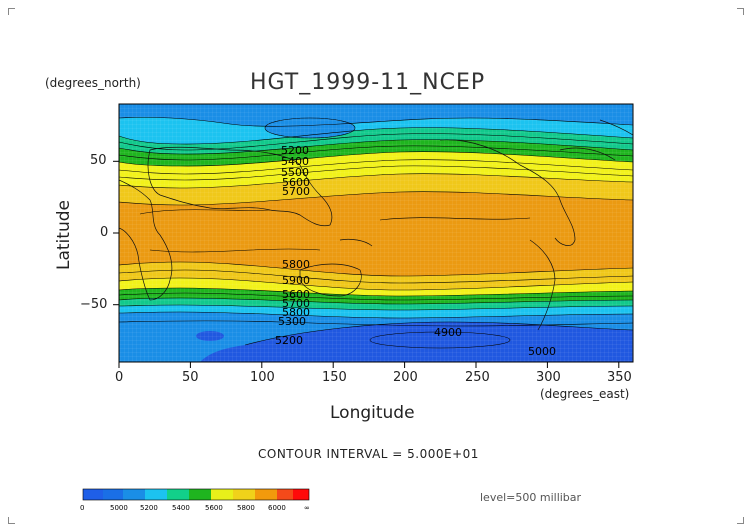  What do you see at coordinates (214, 508) in the screenshot?
I see `colorbar-label: 5600` at bounding box center [214, 508].